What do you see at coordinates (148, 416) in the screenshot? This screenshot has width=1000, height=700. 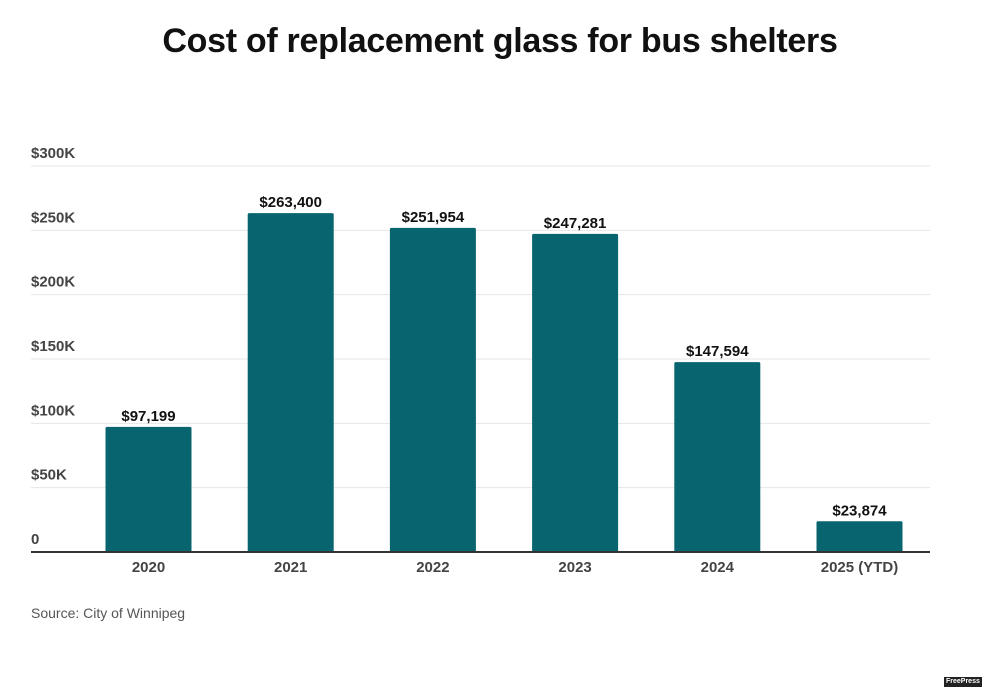 I see `data-label: $97,199` at bounding box center [148, 416].